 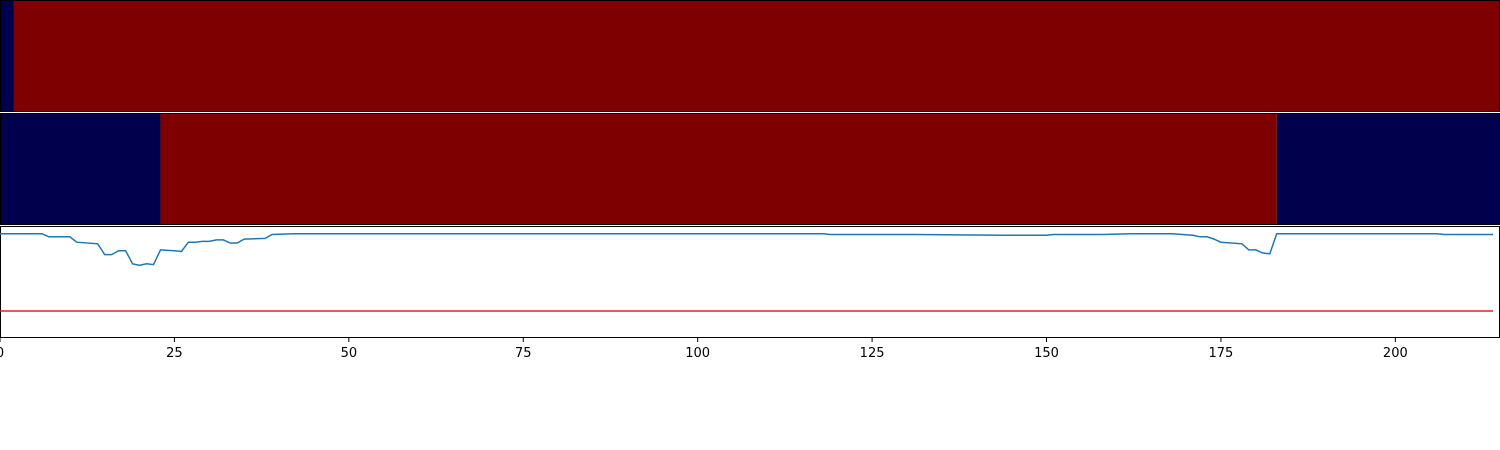 I want to click on x-axis: 0 25 50 75 100 125 150 175 200, so click(x=704, y=349).